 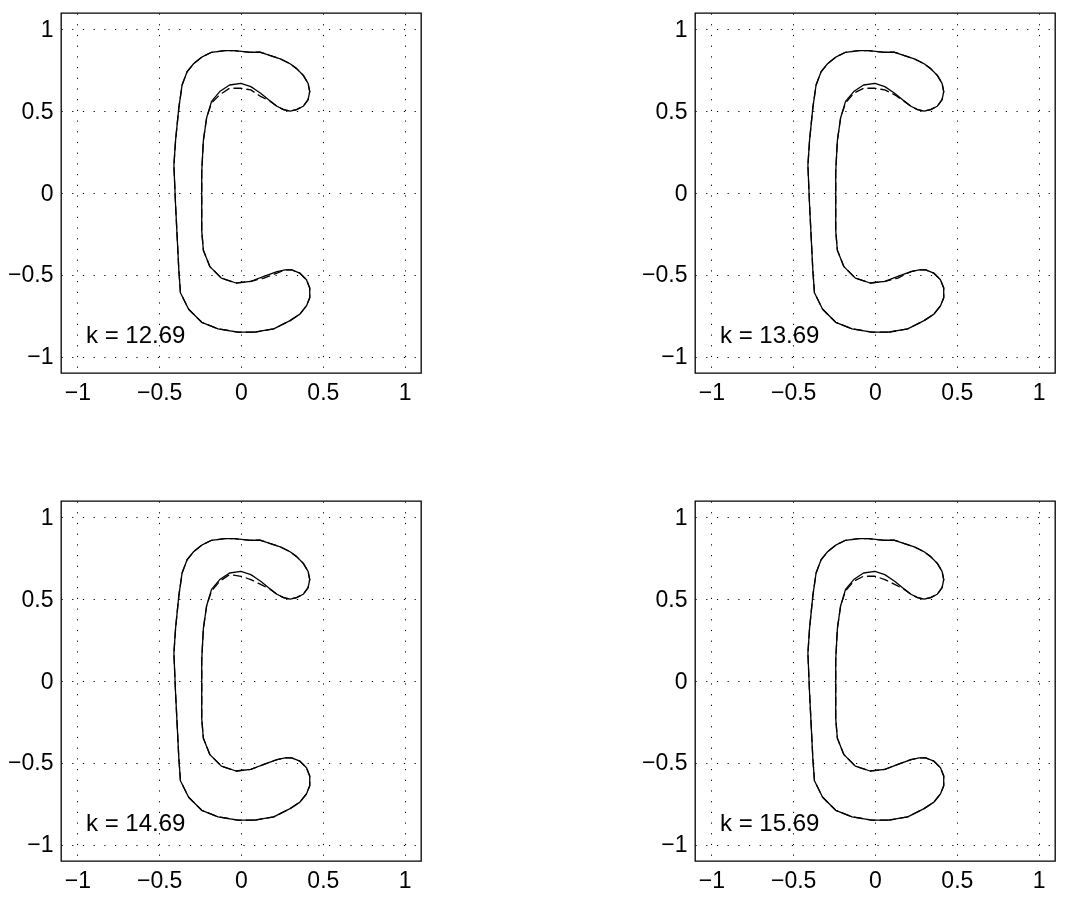 What do you see at coordinates (770, 334) in the screenshot?
I see `annotation: k = 13.69` at bounding box center [770, 334].